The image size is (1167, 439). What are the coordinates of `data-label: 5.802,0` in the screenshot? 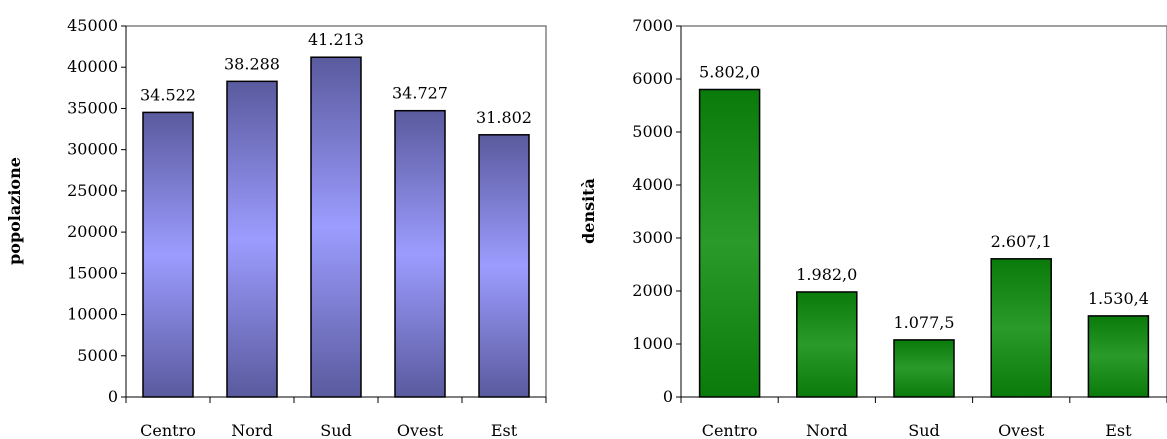 It's located at (729, 71).